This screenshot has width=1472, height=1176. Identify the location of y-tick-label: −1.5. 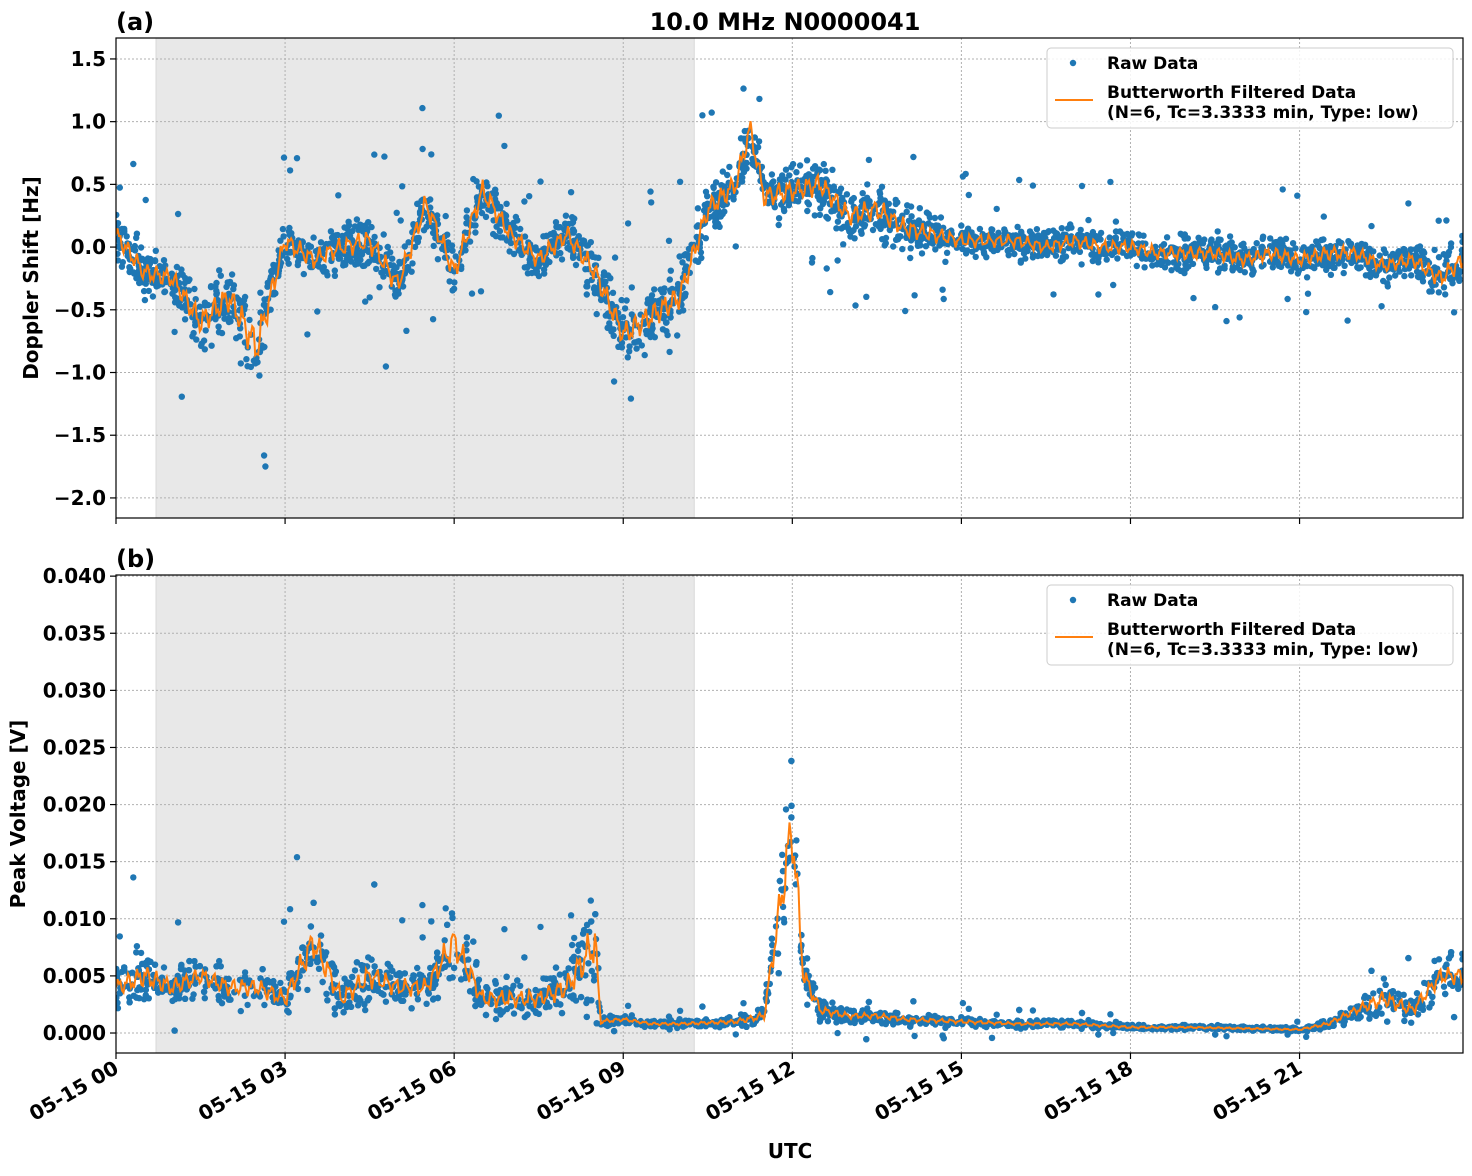
(80, 435).